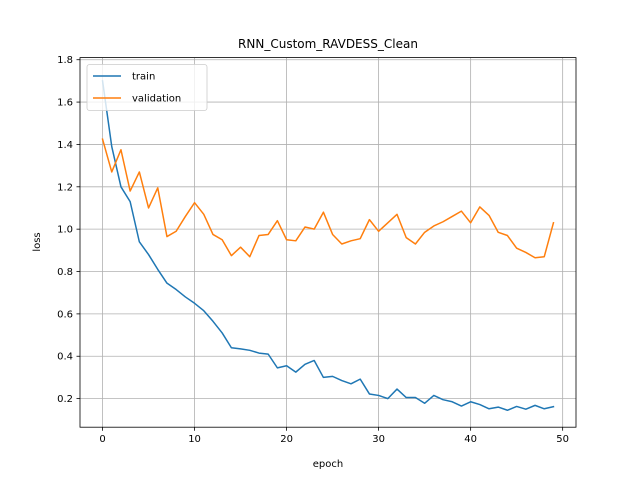 Image resolution: width=640 pixels, height=484 pixels. What do you see at coordinates (143, 77) in the screenshot?
I see `legend-label-train: train` at bounding box center [143, 77].